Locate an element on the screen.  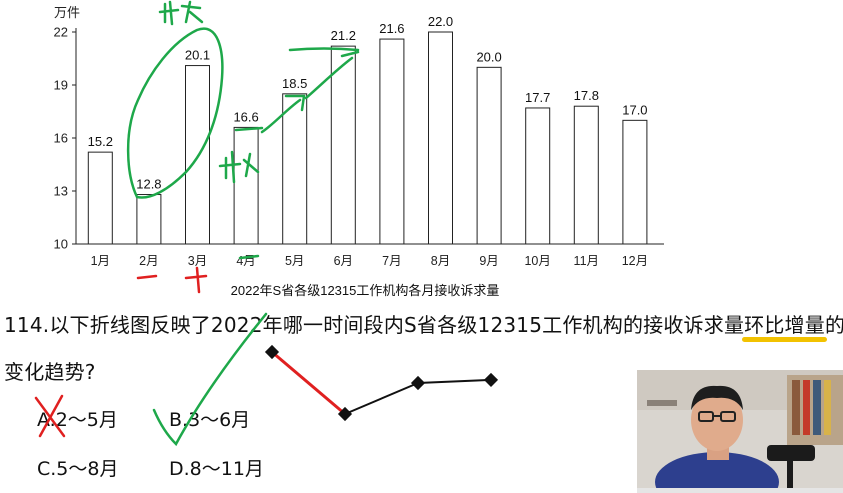
option-a: A.2～5月 is located at coordinates (77, 420).